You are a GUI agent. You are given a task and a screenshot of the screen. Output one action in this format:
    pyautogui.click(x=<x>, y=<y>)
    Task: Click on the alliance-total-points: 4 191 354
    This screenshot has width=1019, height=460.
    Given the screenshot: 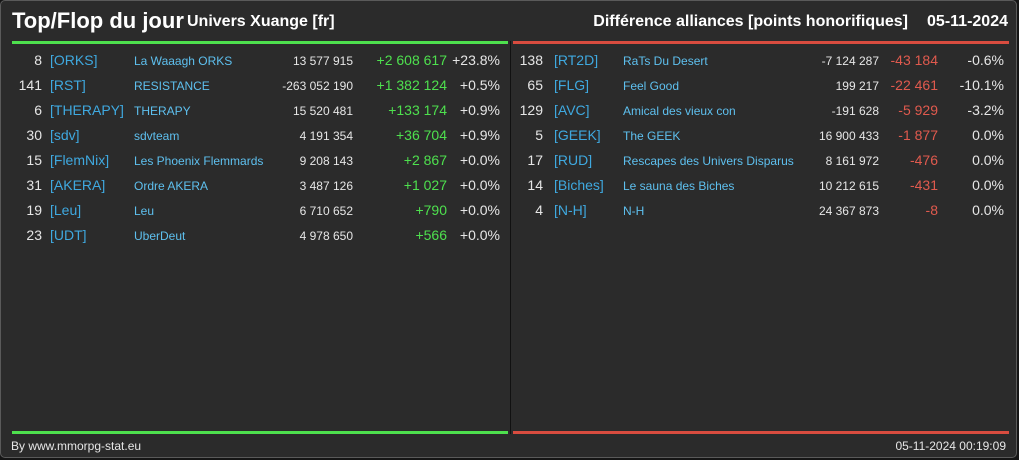 What is the action you would take?
    pyautogui.click(x=326, y=136)
    